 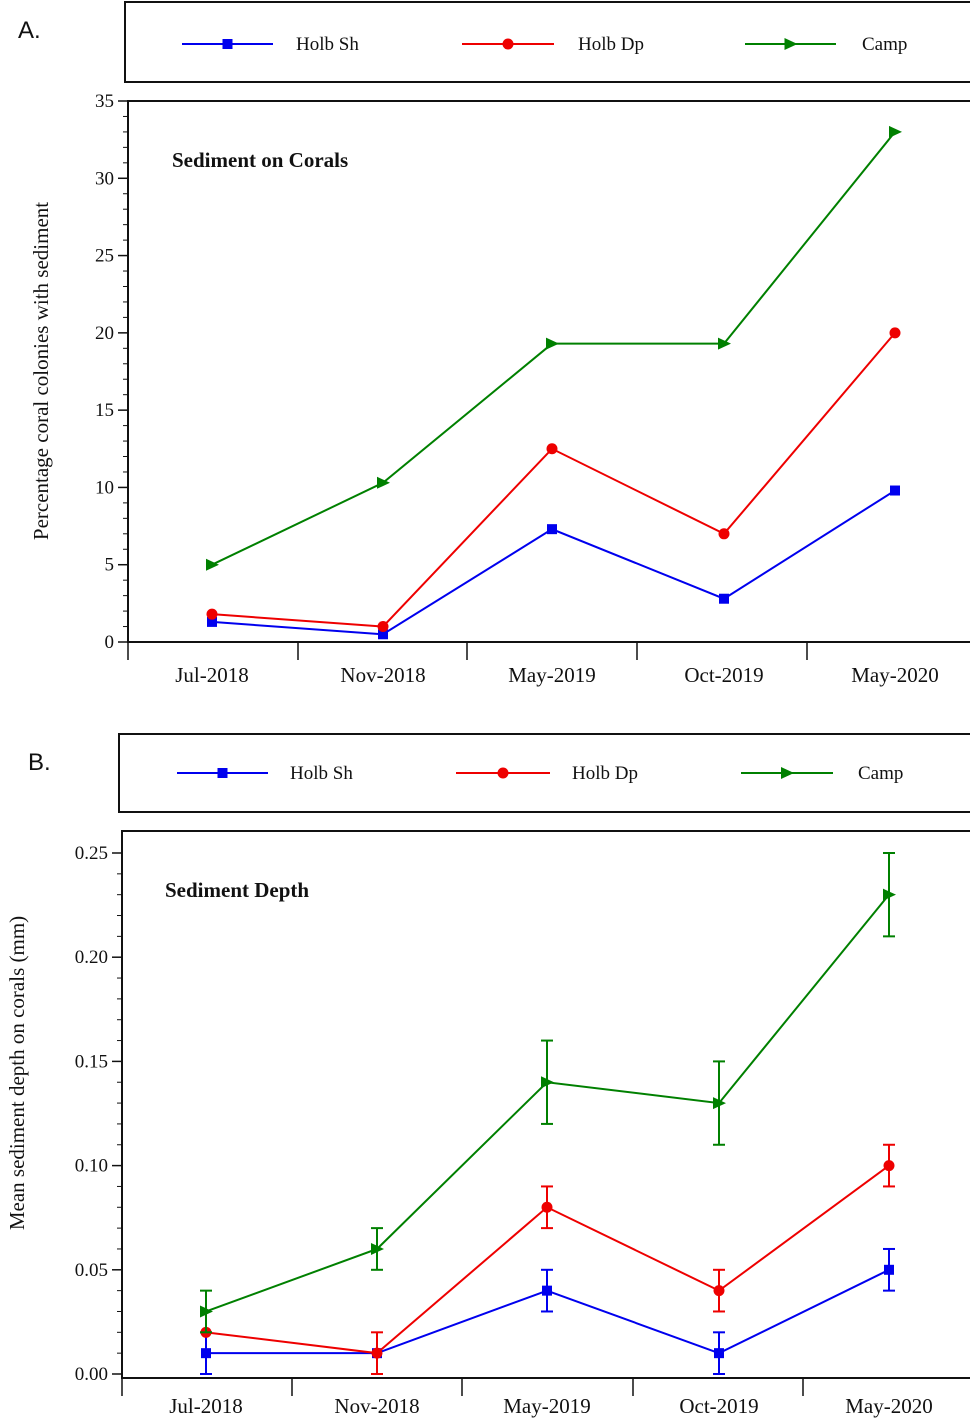 What do you see at coordinates (321, 773) in the screenshot?
I see `panel-b-legend-label-holb-sh: Holb Sh` at bounding box center [321, 773].